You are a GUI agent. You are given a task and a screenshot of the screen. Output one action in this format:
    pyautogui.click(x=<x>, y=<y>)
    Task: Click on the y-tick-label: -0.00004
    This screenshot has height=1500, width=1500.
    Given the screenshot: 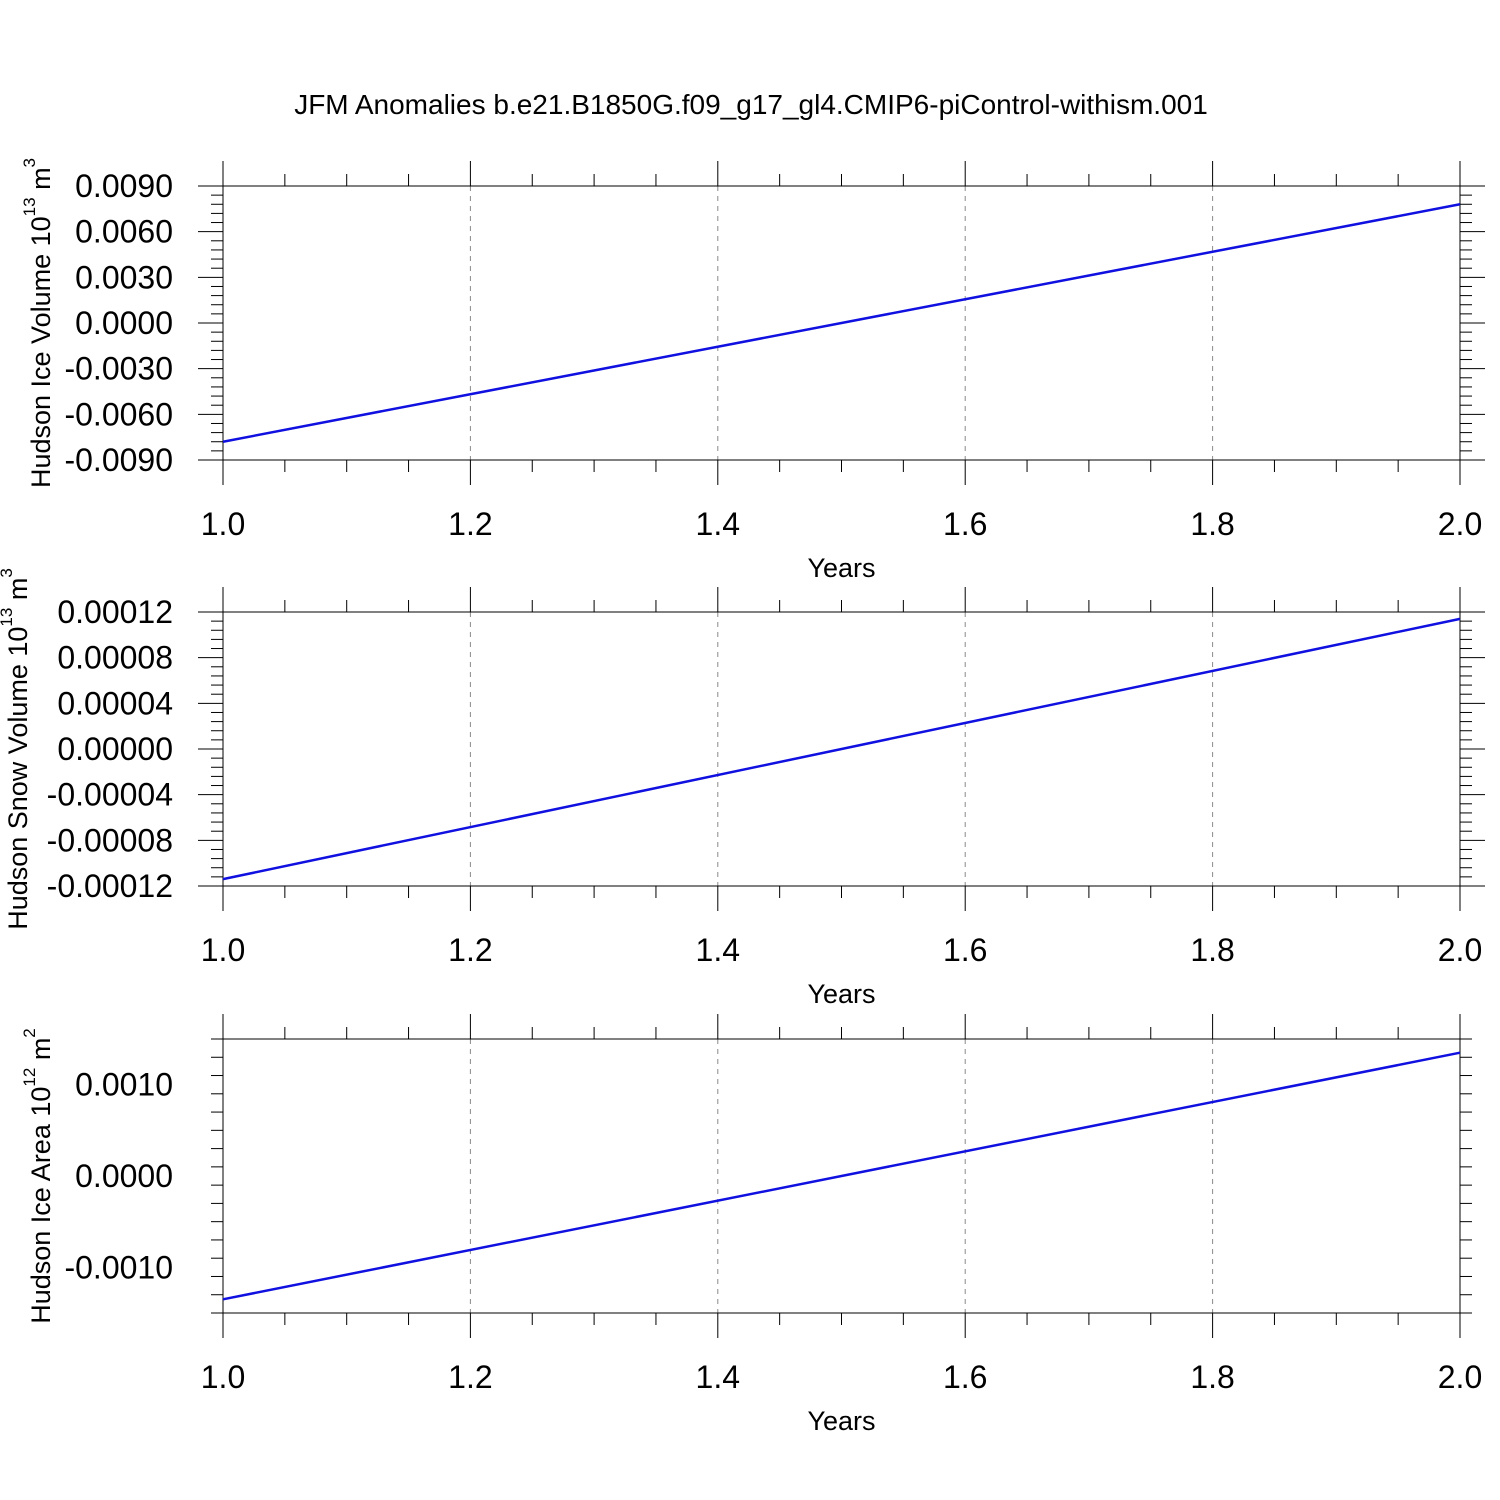 What is the action you would take?
    pyautogui.click(x=110, y=795)
    